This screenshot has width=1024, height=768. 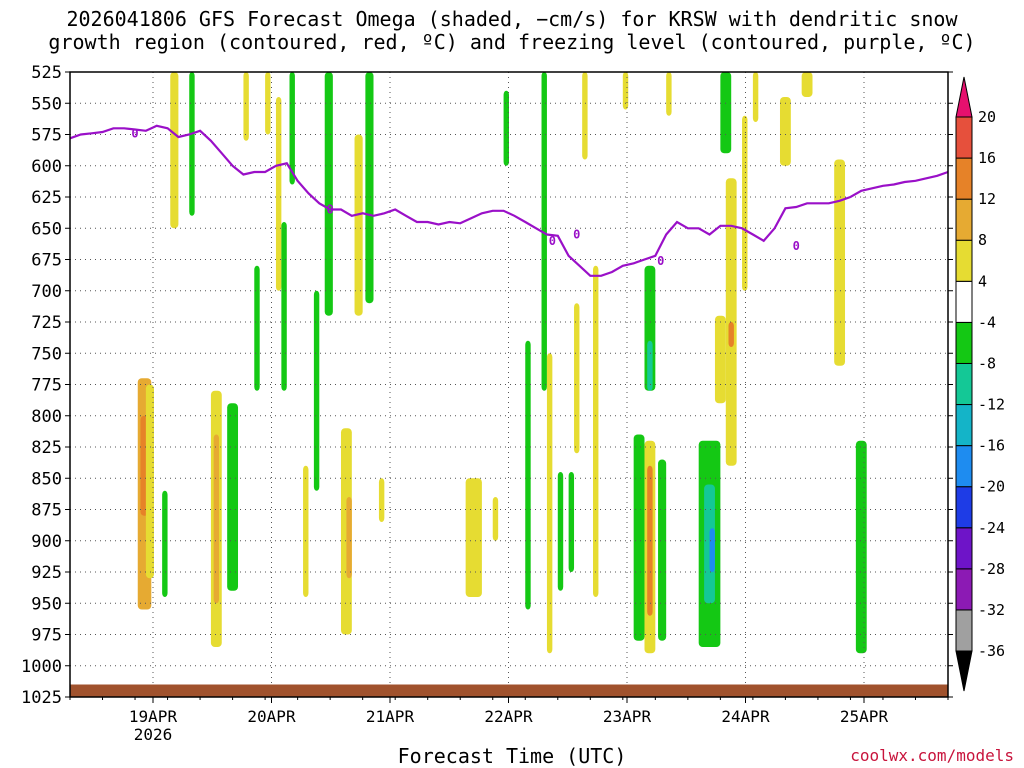 I want to click on x-year-label: 2026, so click(x=153, y=734).